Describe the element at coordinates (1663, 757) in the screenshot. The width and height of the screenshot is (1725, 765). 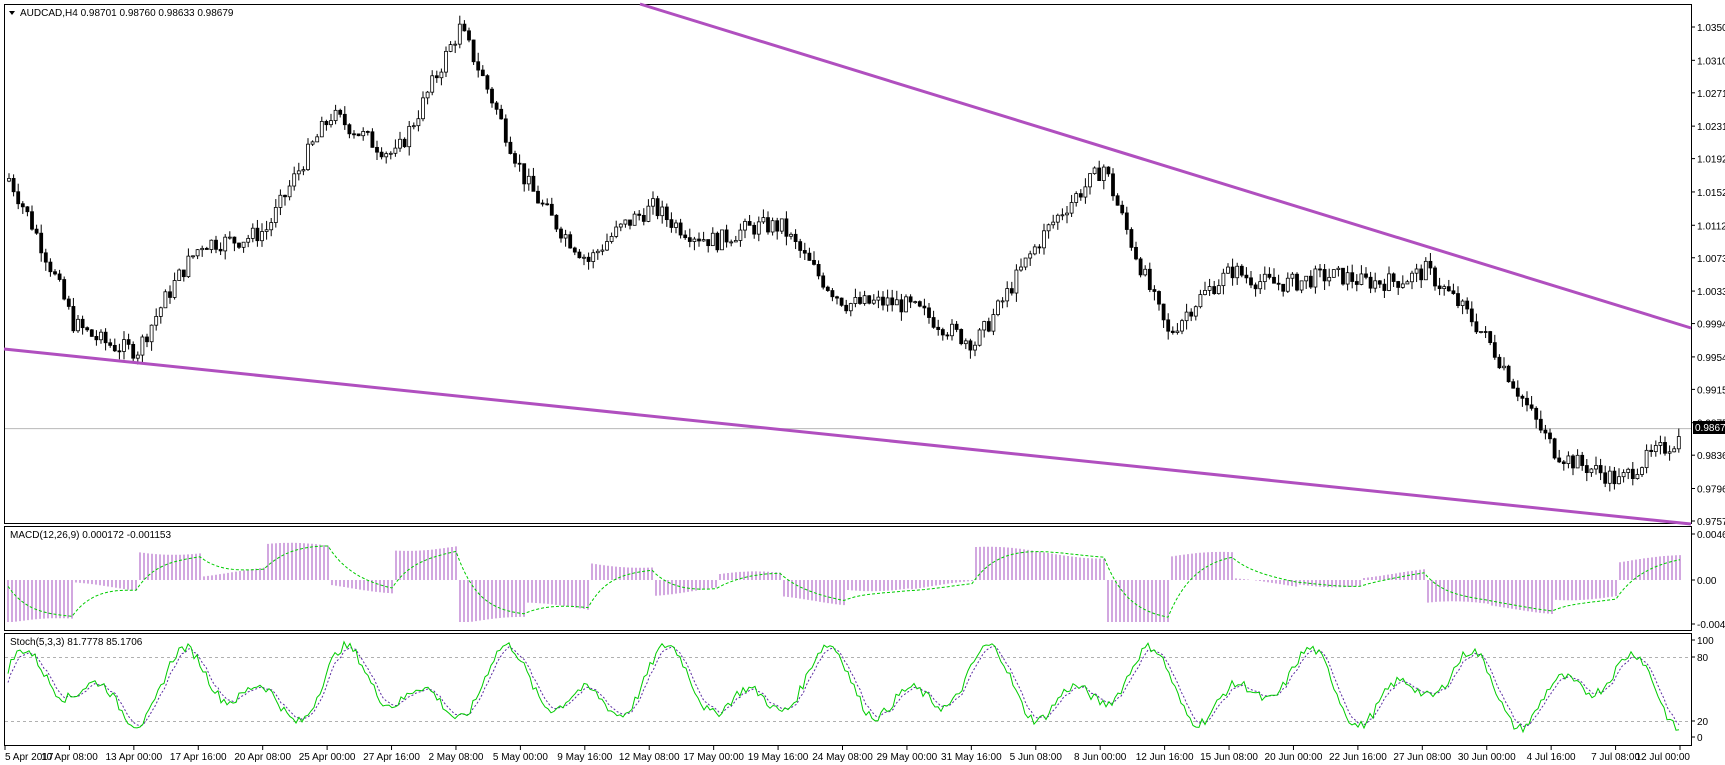
I see `time-tick-label: 12 Jul 00:00` at that location.